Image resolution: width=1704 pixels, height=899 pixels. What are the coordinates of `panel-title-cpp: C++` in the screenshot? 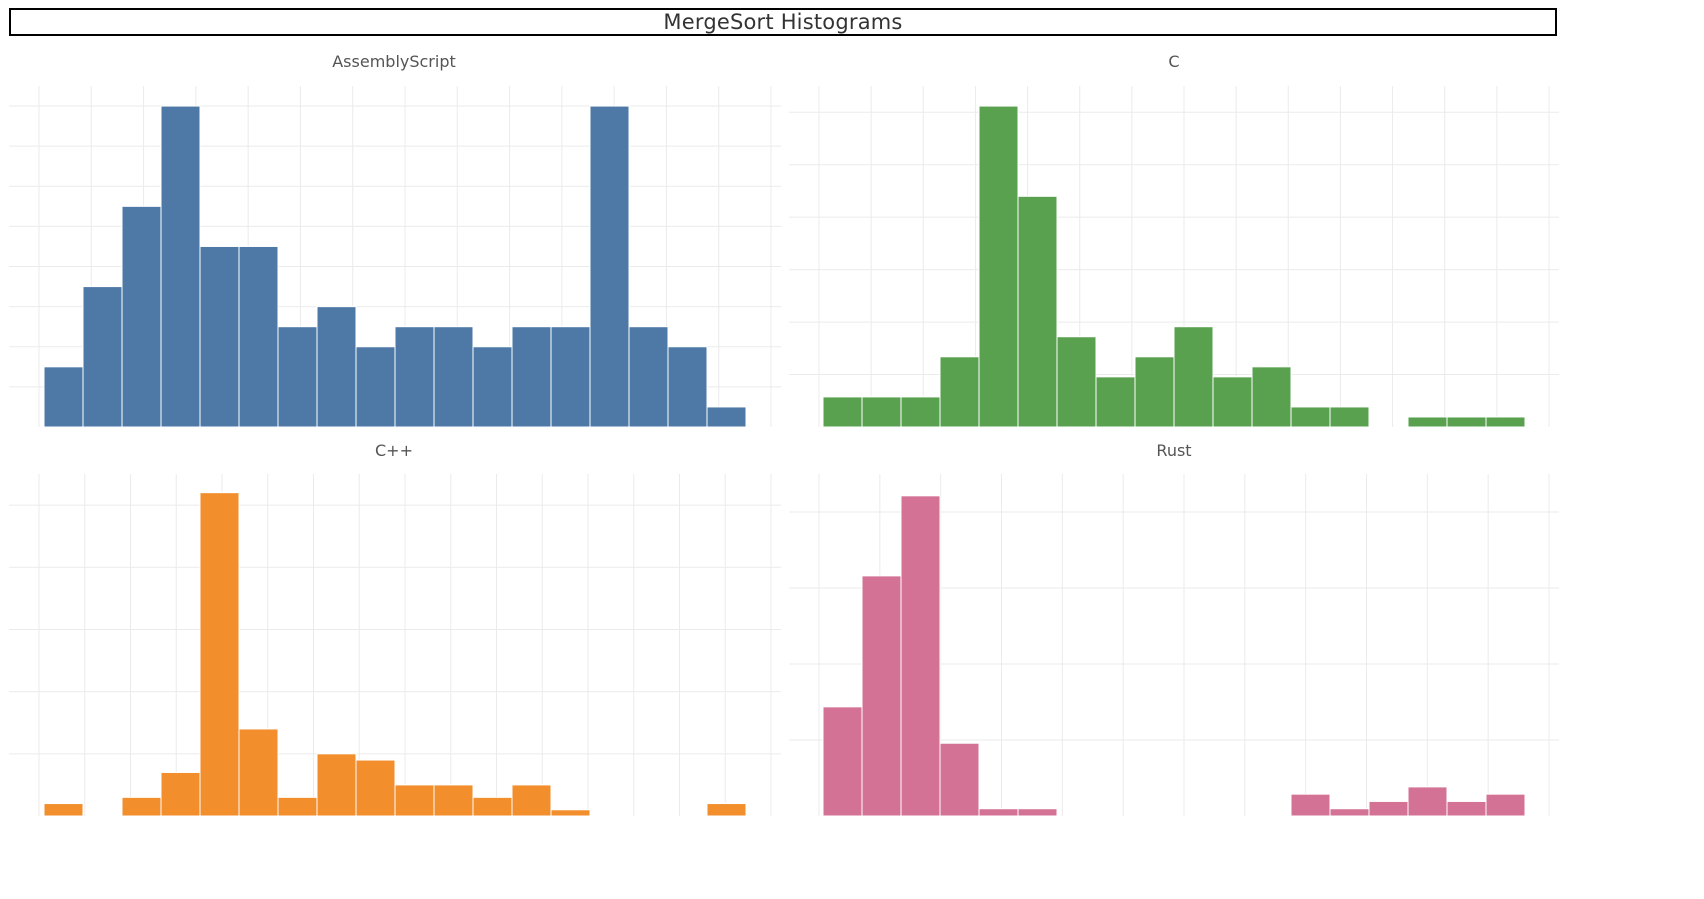 It's located at (394, 450).